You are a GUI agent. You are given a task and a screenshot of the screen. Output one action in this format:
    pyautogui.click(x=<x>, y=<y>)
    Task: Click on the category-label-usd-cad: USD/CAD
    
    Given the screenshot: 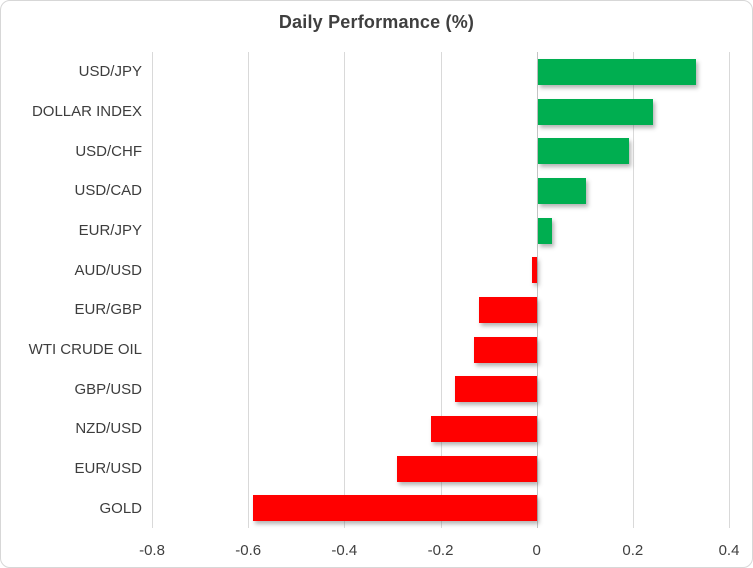 What is the action you would take?
    pyautogui.click(x=108, y=191)
    